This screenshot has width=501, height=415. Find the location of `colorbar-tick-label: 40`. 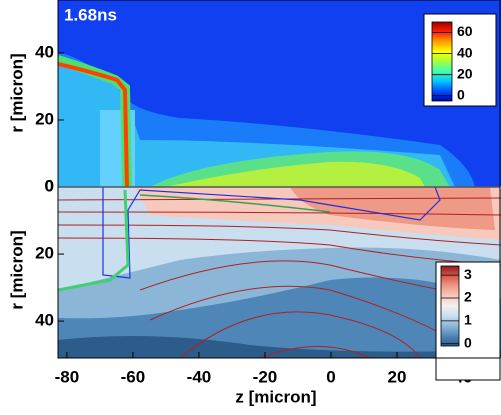

colorbar-tick-label: 40 is located at coordinates (465, 52).